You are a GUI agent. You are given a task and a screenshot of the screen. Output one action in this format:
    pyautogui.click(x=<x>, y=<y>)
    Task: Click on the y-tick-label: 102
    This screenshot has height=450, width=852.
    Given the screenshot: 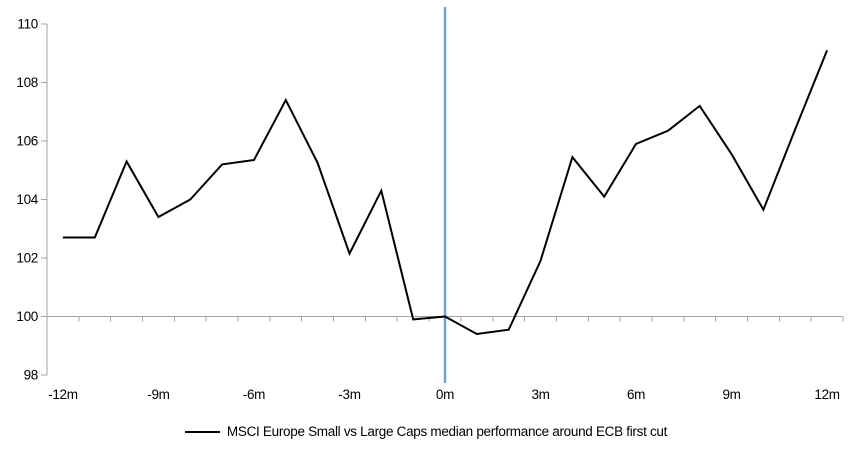 What is the action you would take?
    pyautogui.click(x=27, y=258)
    